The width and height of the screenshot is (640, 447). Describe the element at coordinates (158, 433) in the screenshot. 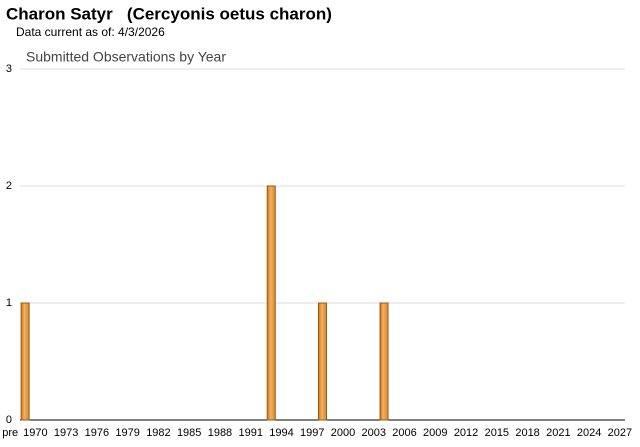

I see `x-tick-label: 1982` at that location.